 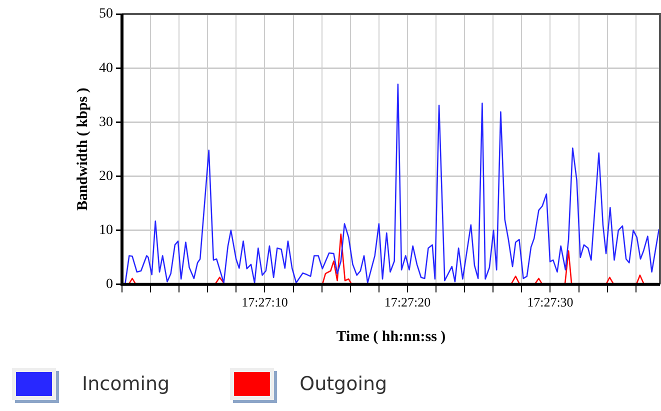 What do you see at coordinates (550, 302) in the screenshot?
I see `x-tick-label: 17:27:30` at bounding box center [550, 302].